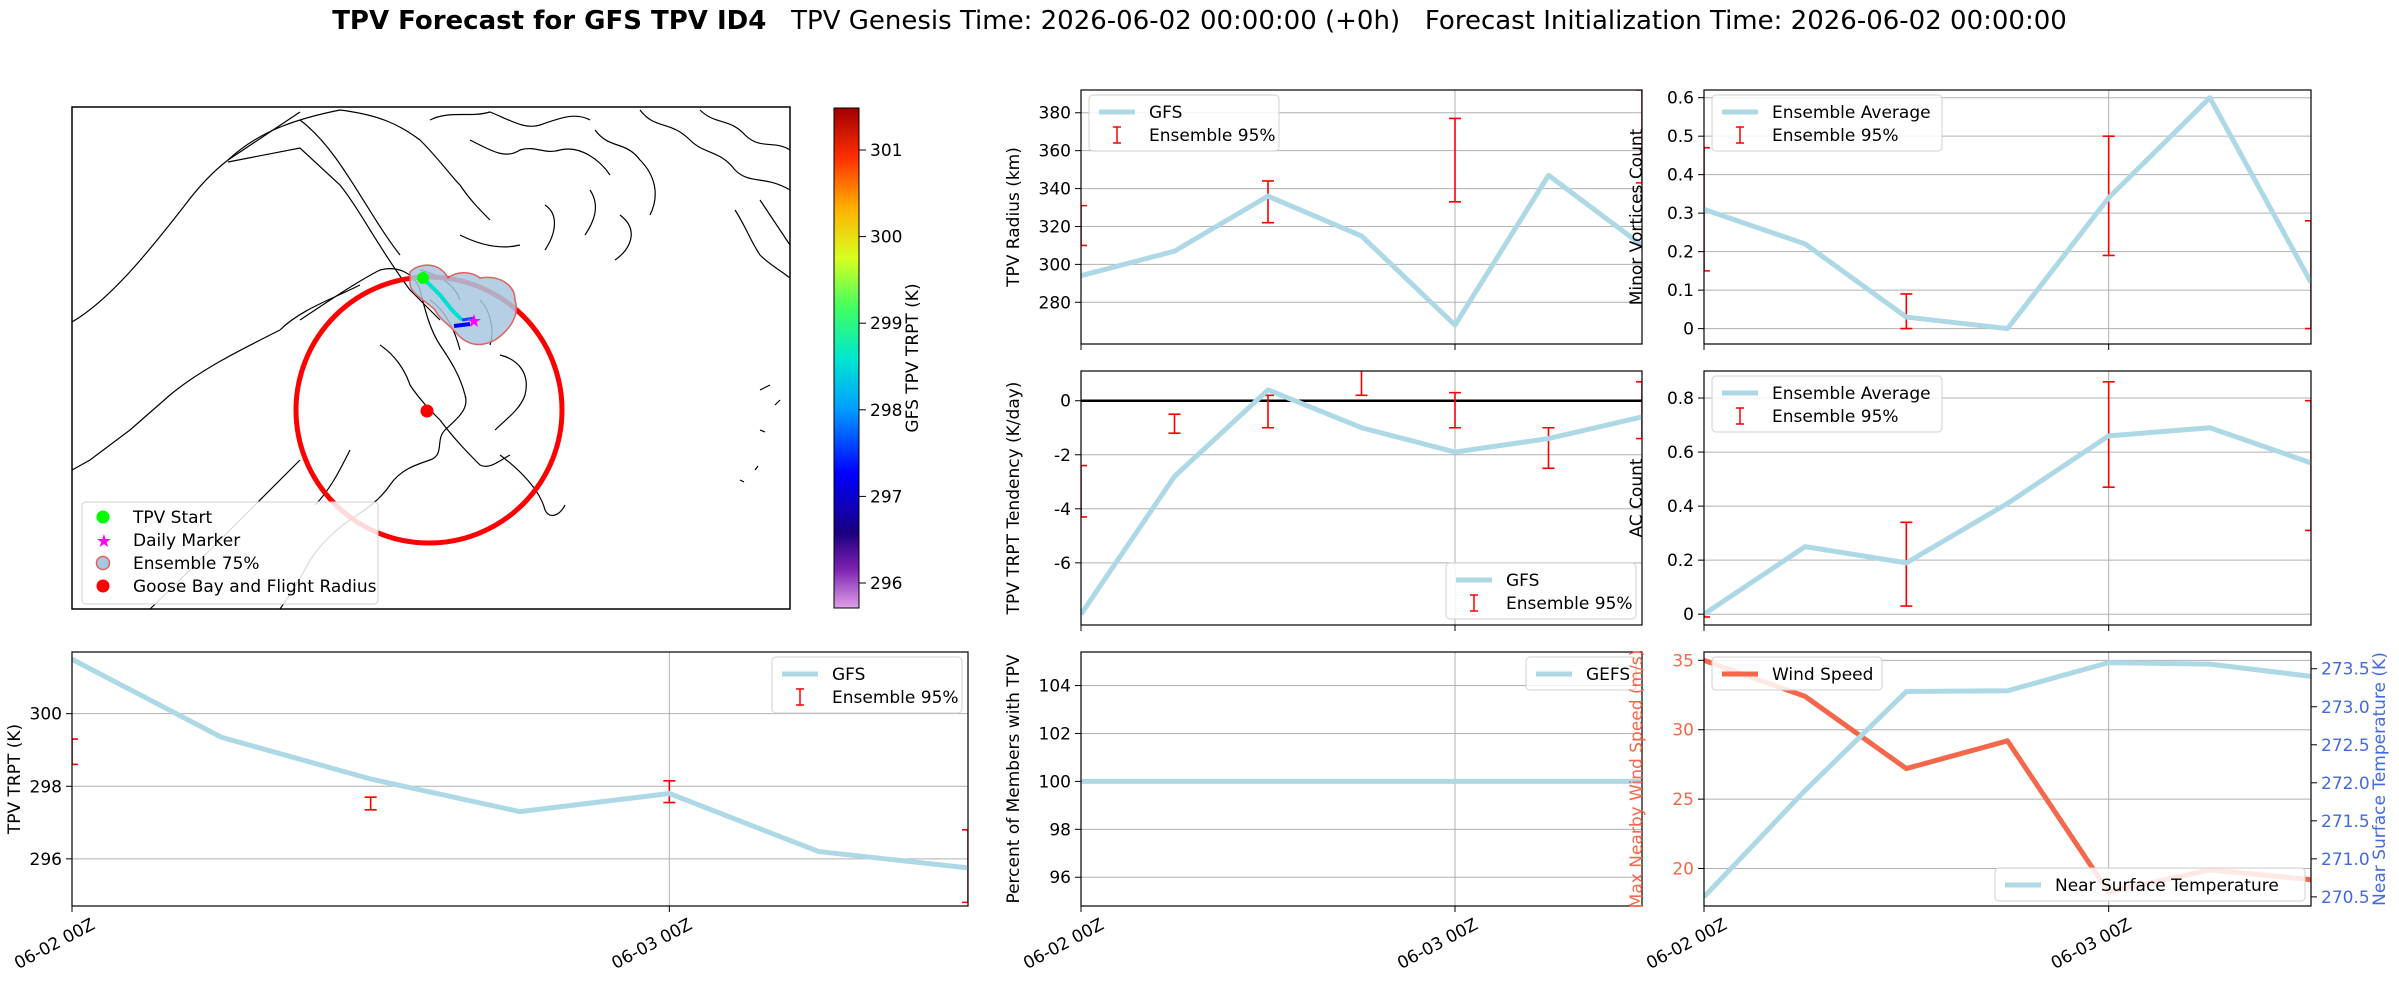  Describe the element at coordinates (520, 764) in the screenshot. I see `chart-trpt-series-line` at that location.